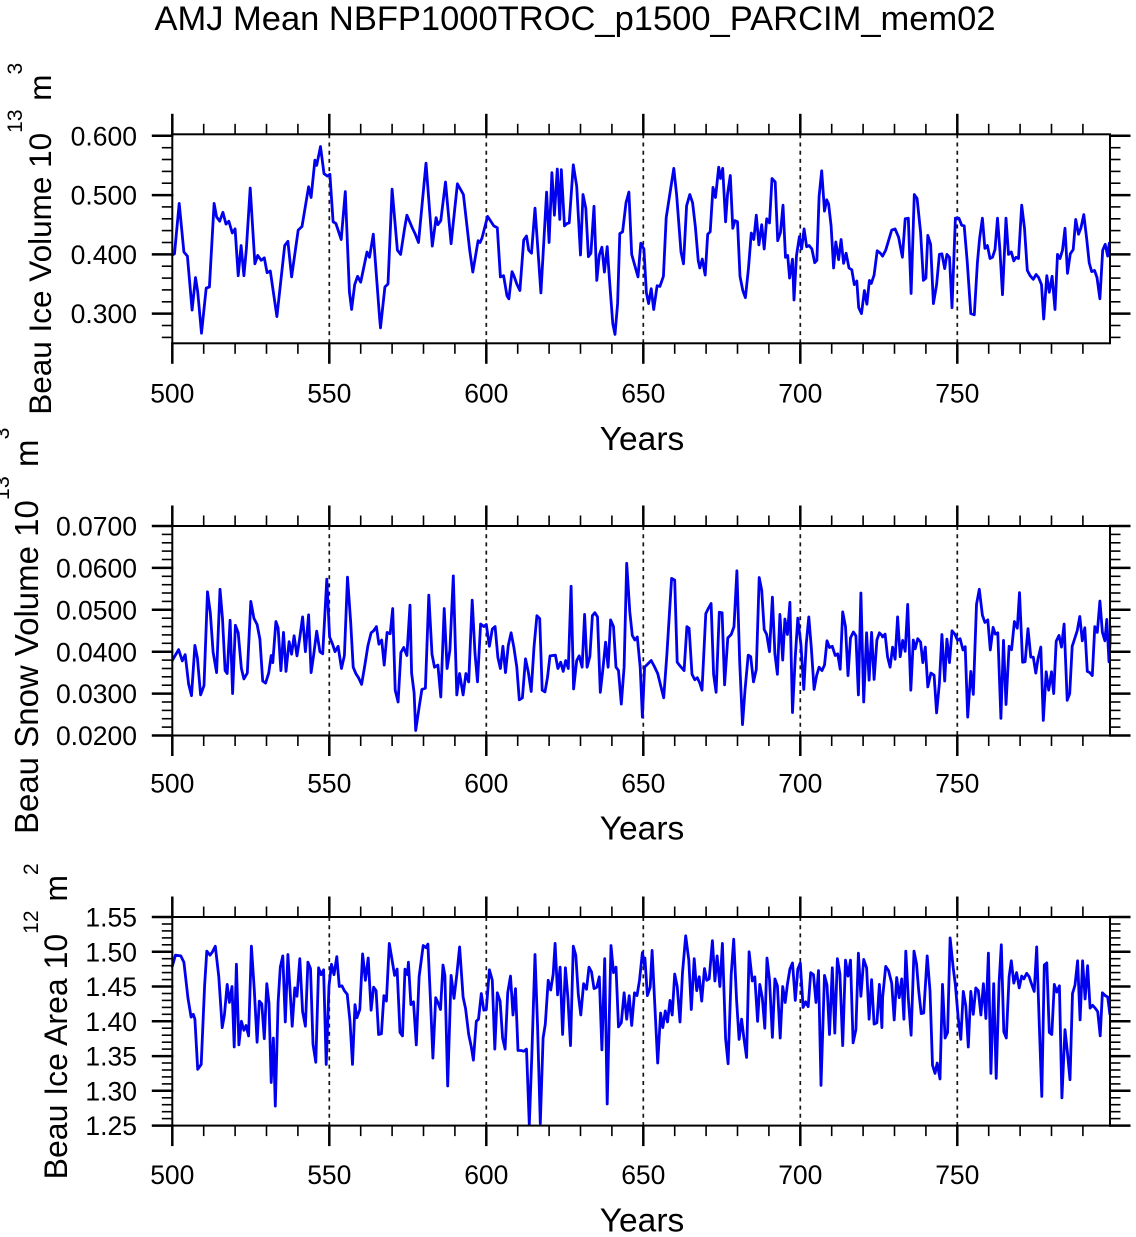 The width and height of the screenshot is (1136, 1237). I want to click on svg-text: Beau Ice Volume 1013​ m3​, so click(31, 239).